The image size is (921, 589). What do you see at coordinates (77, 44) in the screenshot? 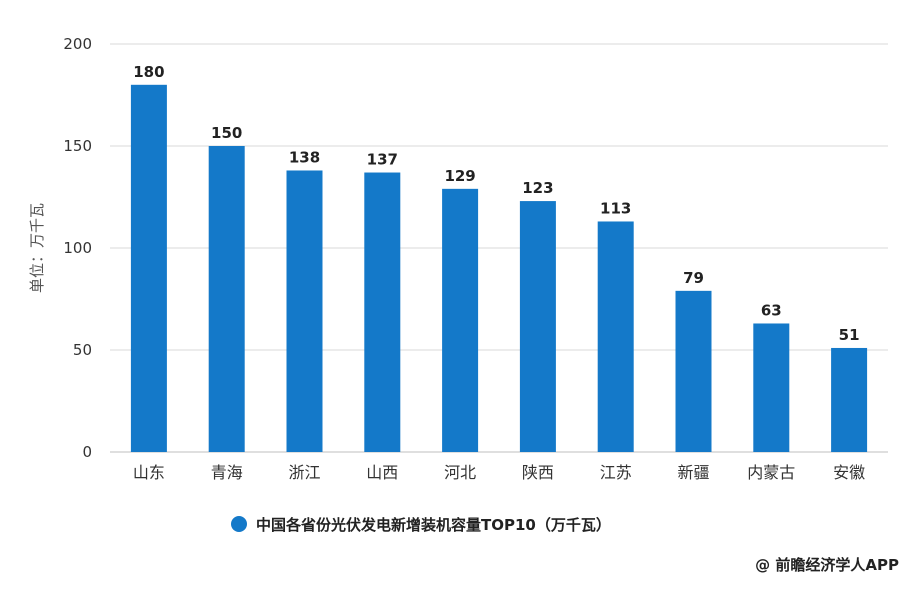
I see `y-tick-label: 200` at bounding box center [77, 44].